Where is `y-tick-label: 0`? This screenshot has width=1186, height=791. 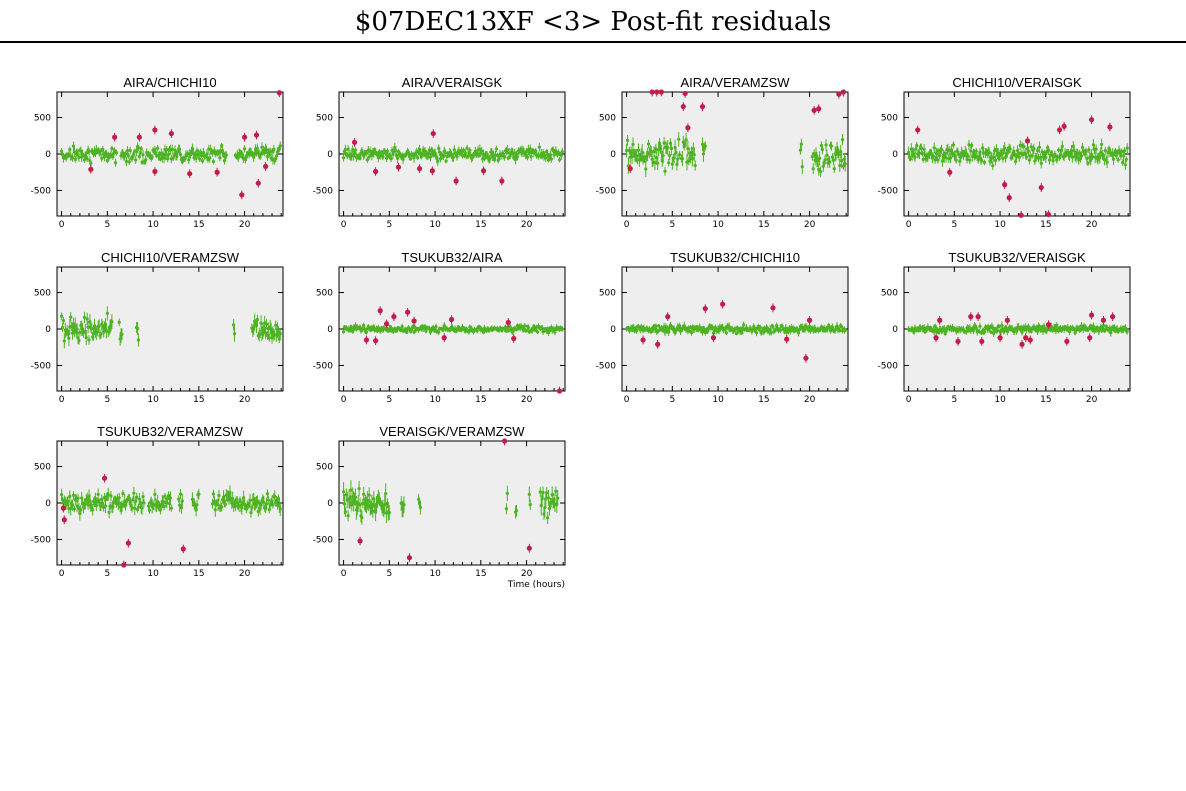
y-tick-label: 0 is located at coordinates (48, 155).